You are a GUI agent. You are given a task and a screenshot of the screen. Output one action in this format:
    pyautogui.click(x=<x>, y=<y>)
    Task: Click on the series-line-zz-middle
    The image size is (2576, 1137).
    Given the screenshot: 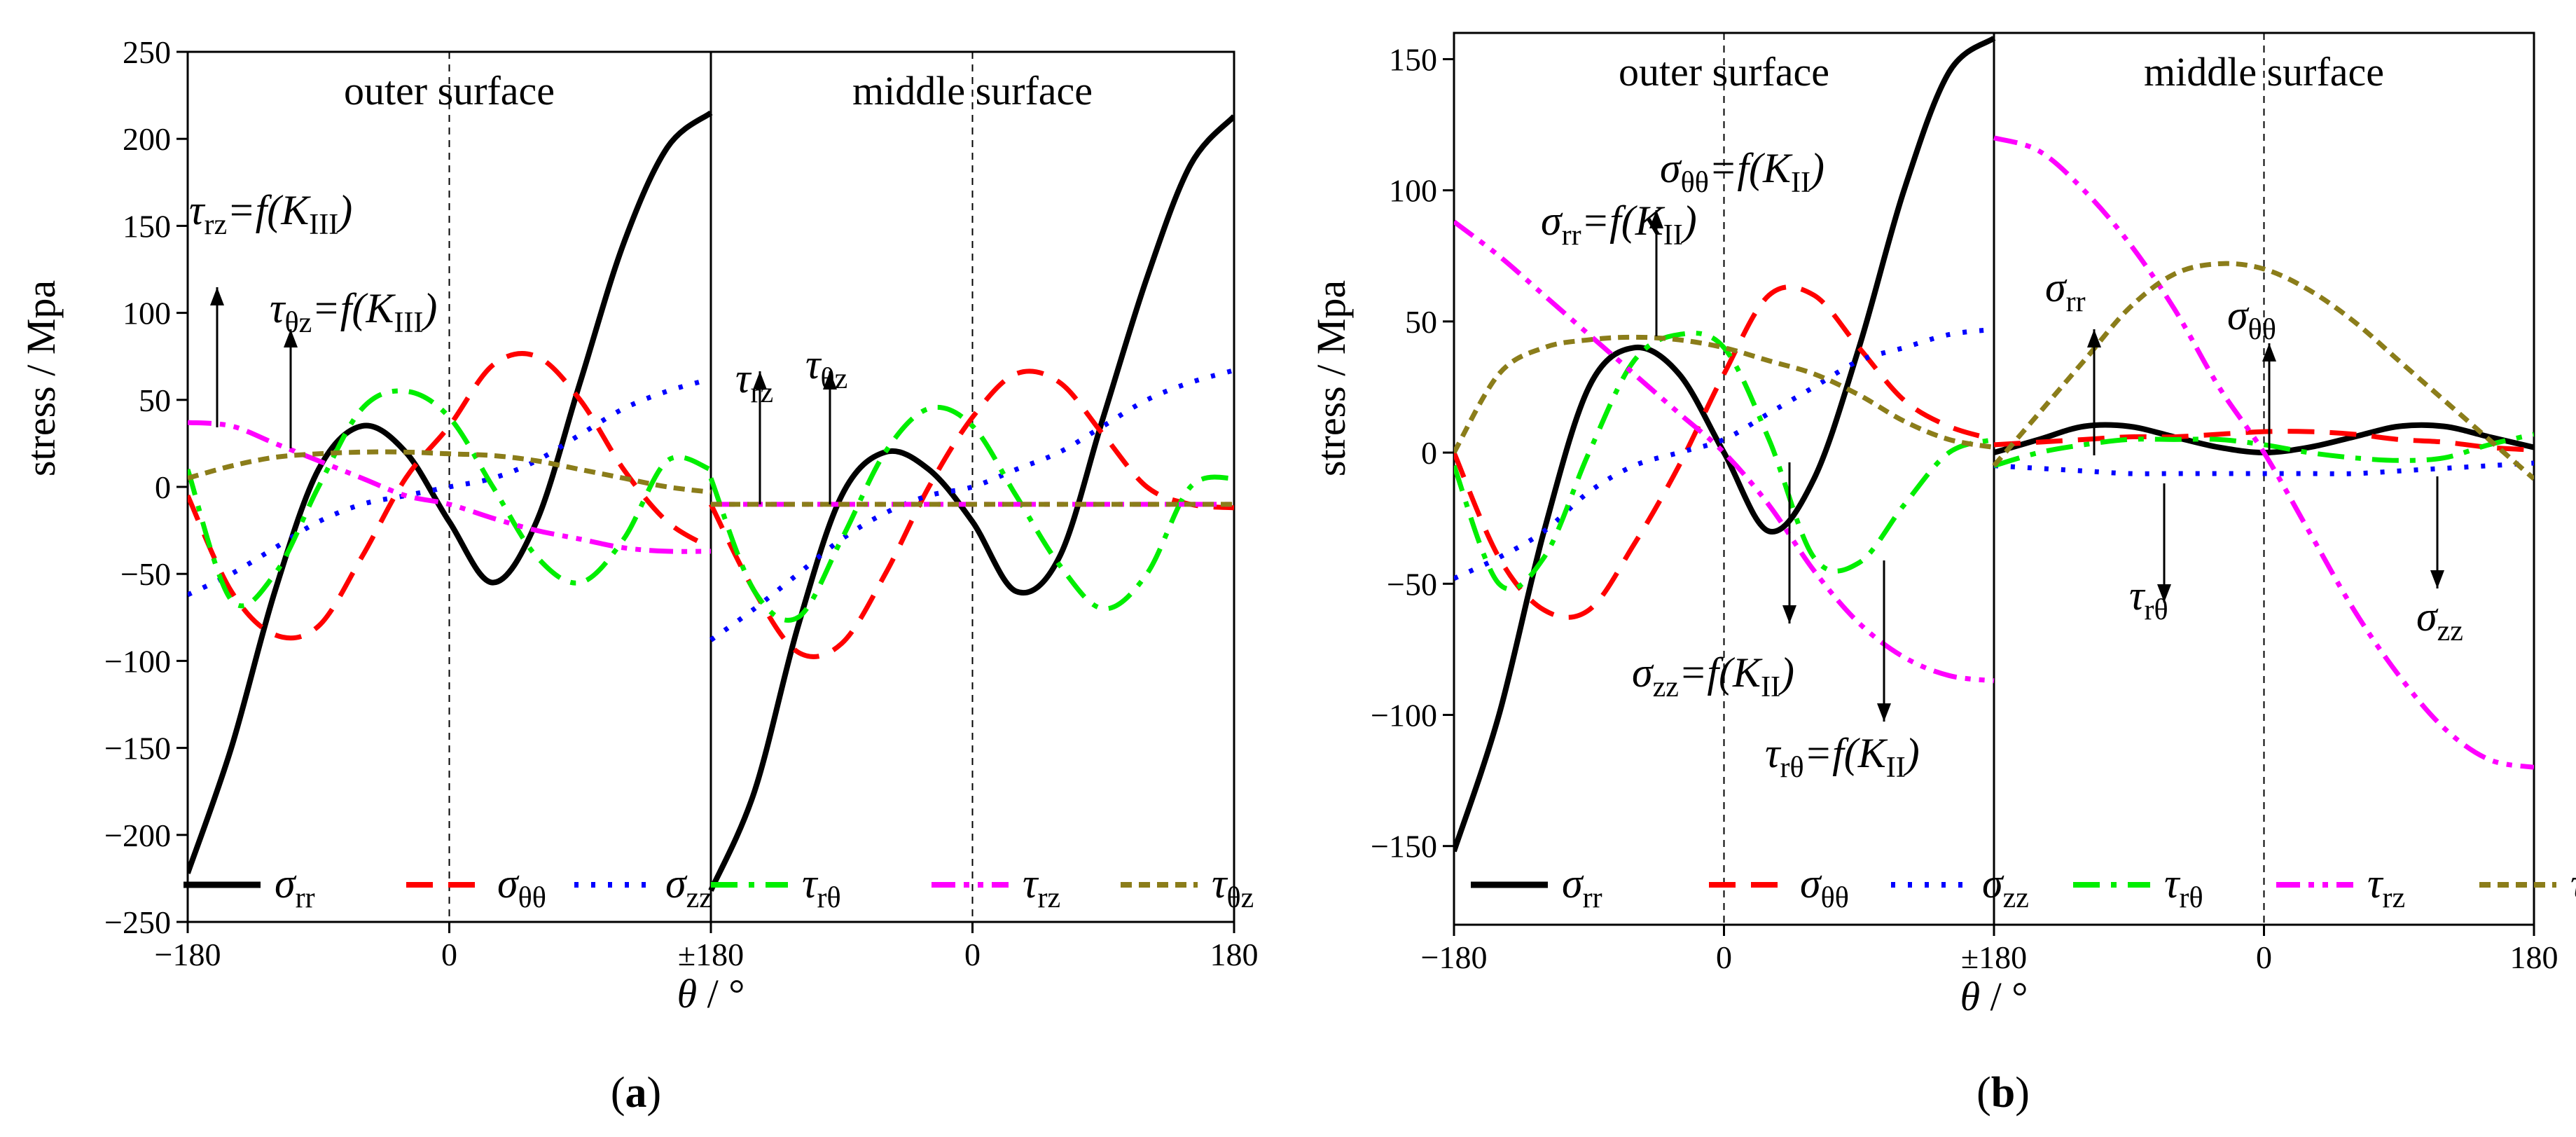 What is the action you would take?
    pyautogui.click(x=2264, y=468)
    